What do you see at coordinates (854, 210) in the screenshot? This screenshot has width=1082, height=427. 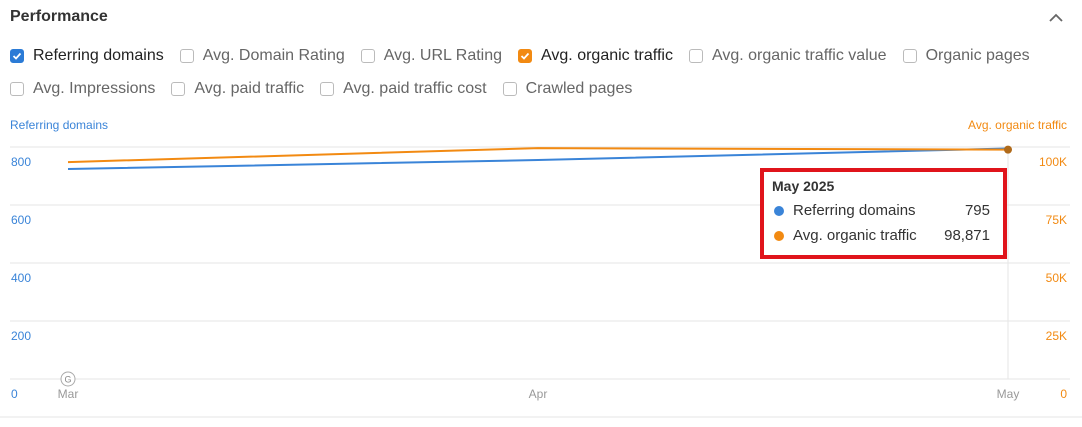 I see `tooltip-name: Referring domains` at bounding box center [854, 210].